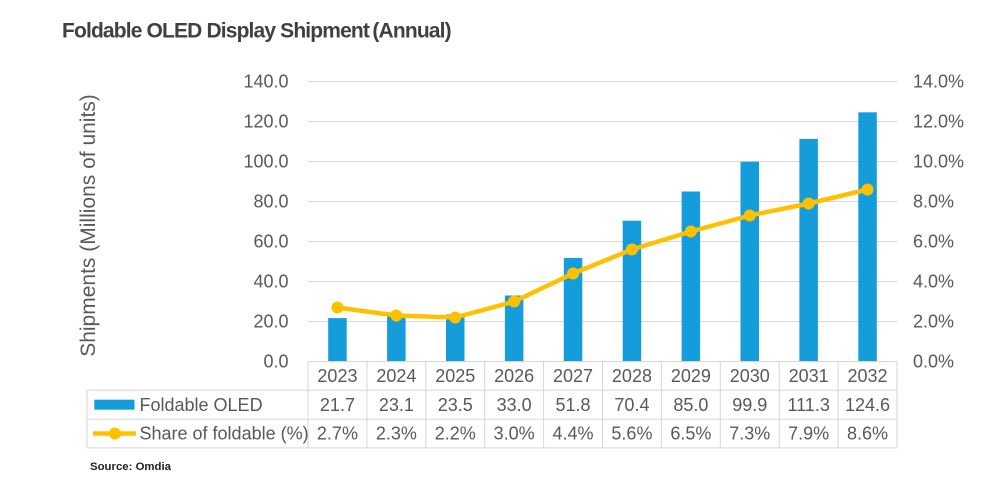  I want to click on svg-text: 80.0, so click(270, 202).